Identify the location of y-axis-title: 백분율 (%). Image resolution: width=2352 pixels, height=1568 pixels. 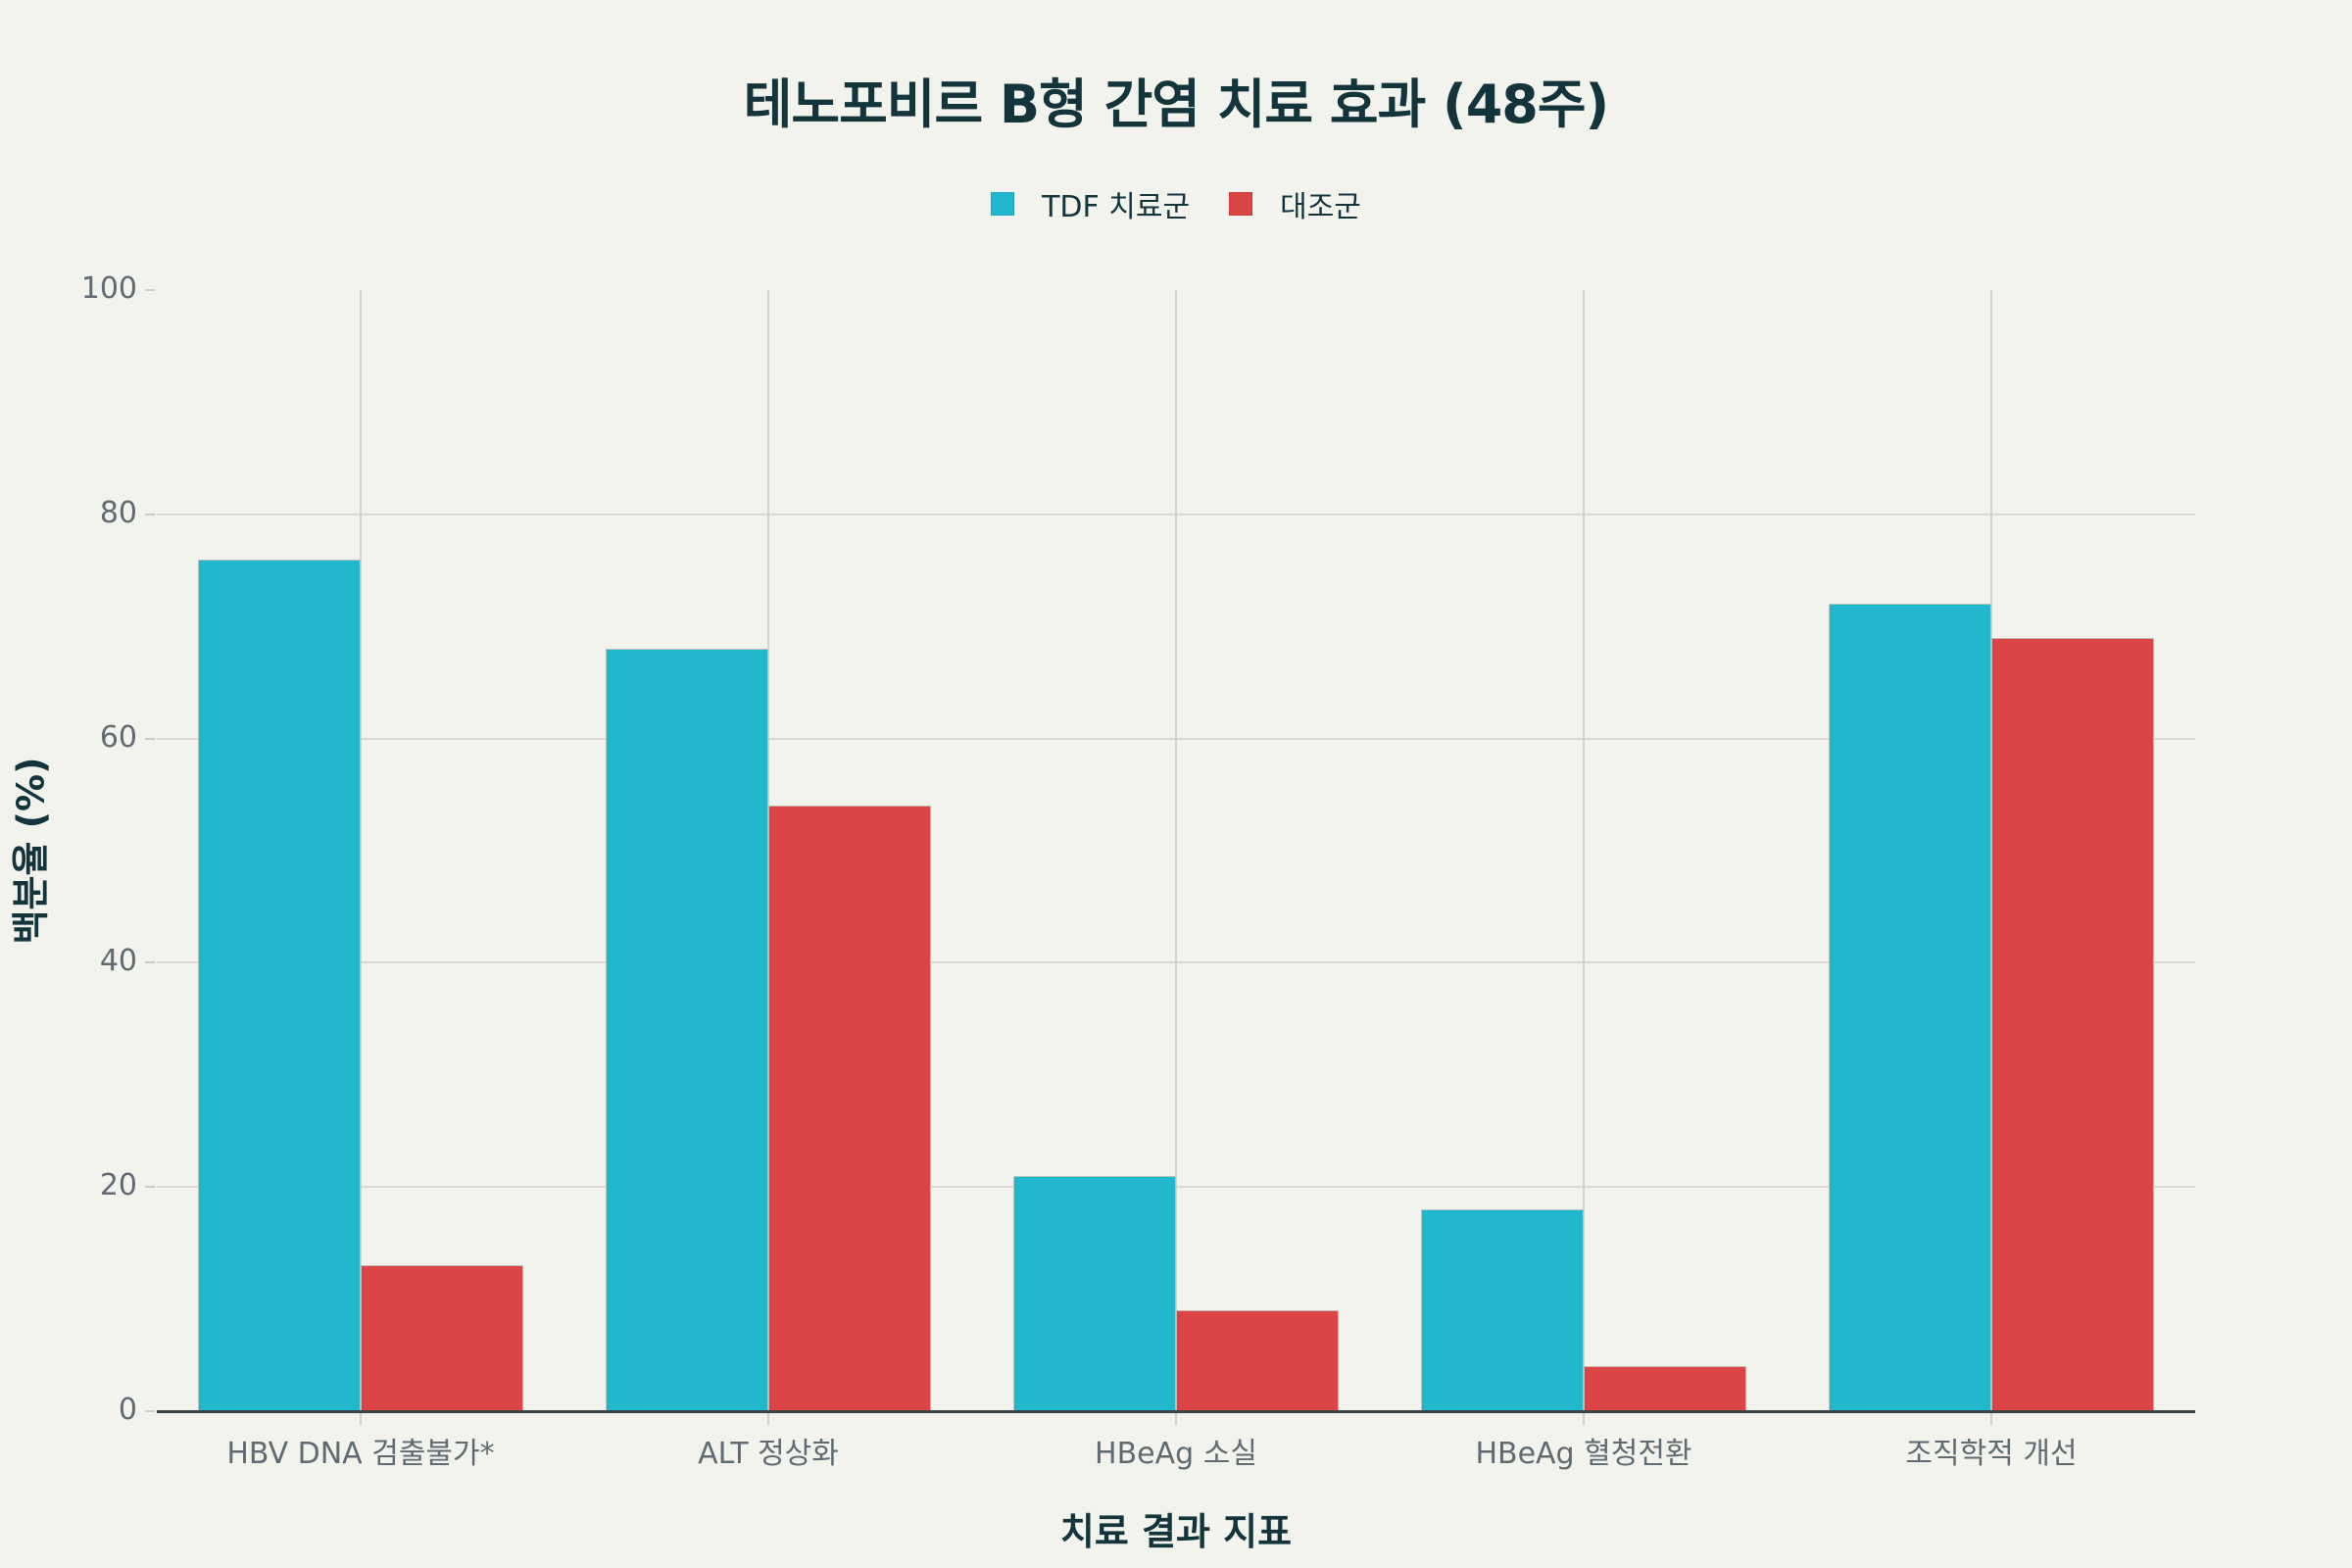
(31, 851).